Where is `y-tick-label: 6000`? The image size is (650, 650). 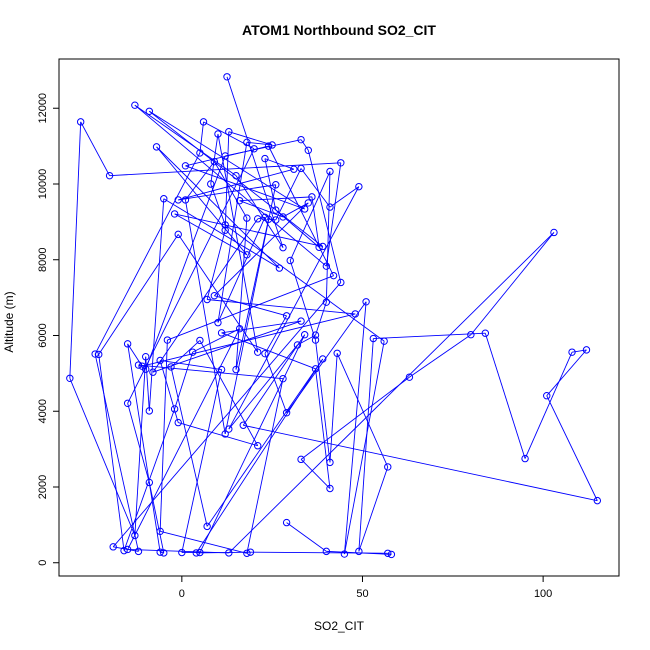
y-tick-label: 6000 is located at coordinates (43, 335).